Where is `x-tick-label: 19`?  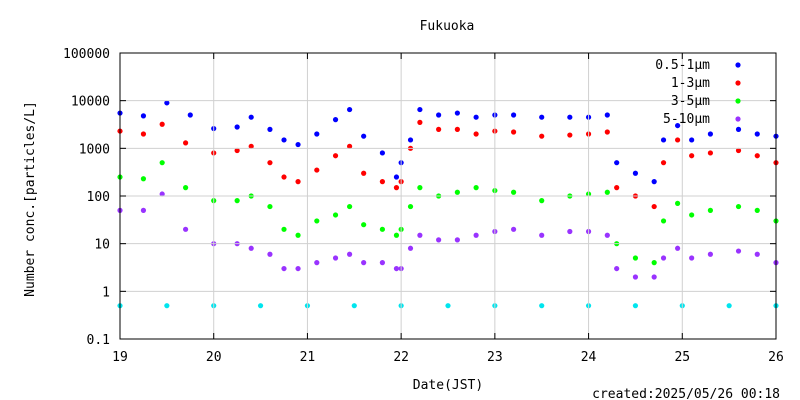 x-tick-label: 19 is located at coordinates (120, 357).